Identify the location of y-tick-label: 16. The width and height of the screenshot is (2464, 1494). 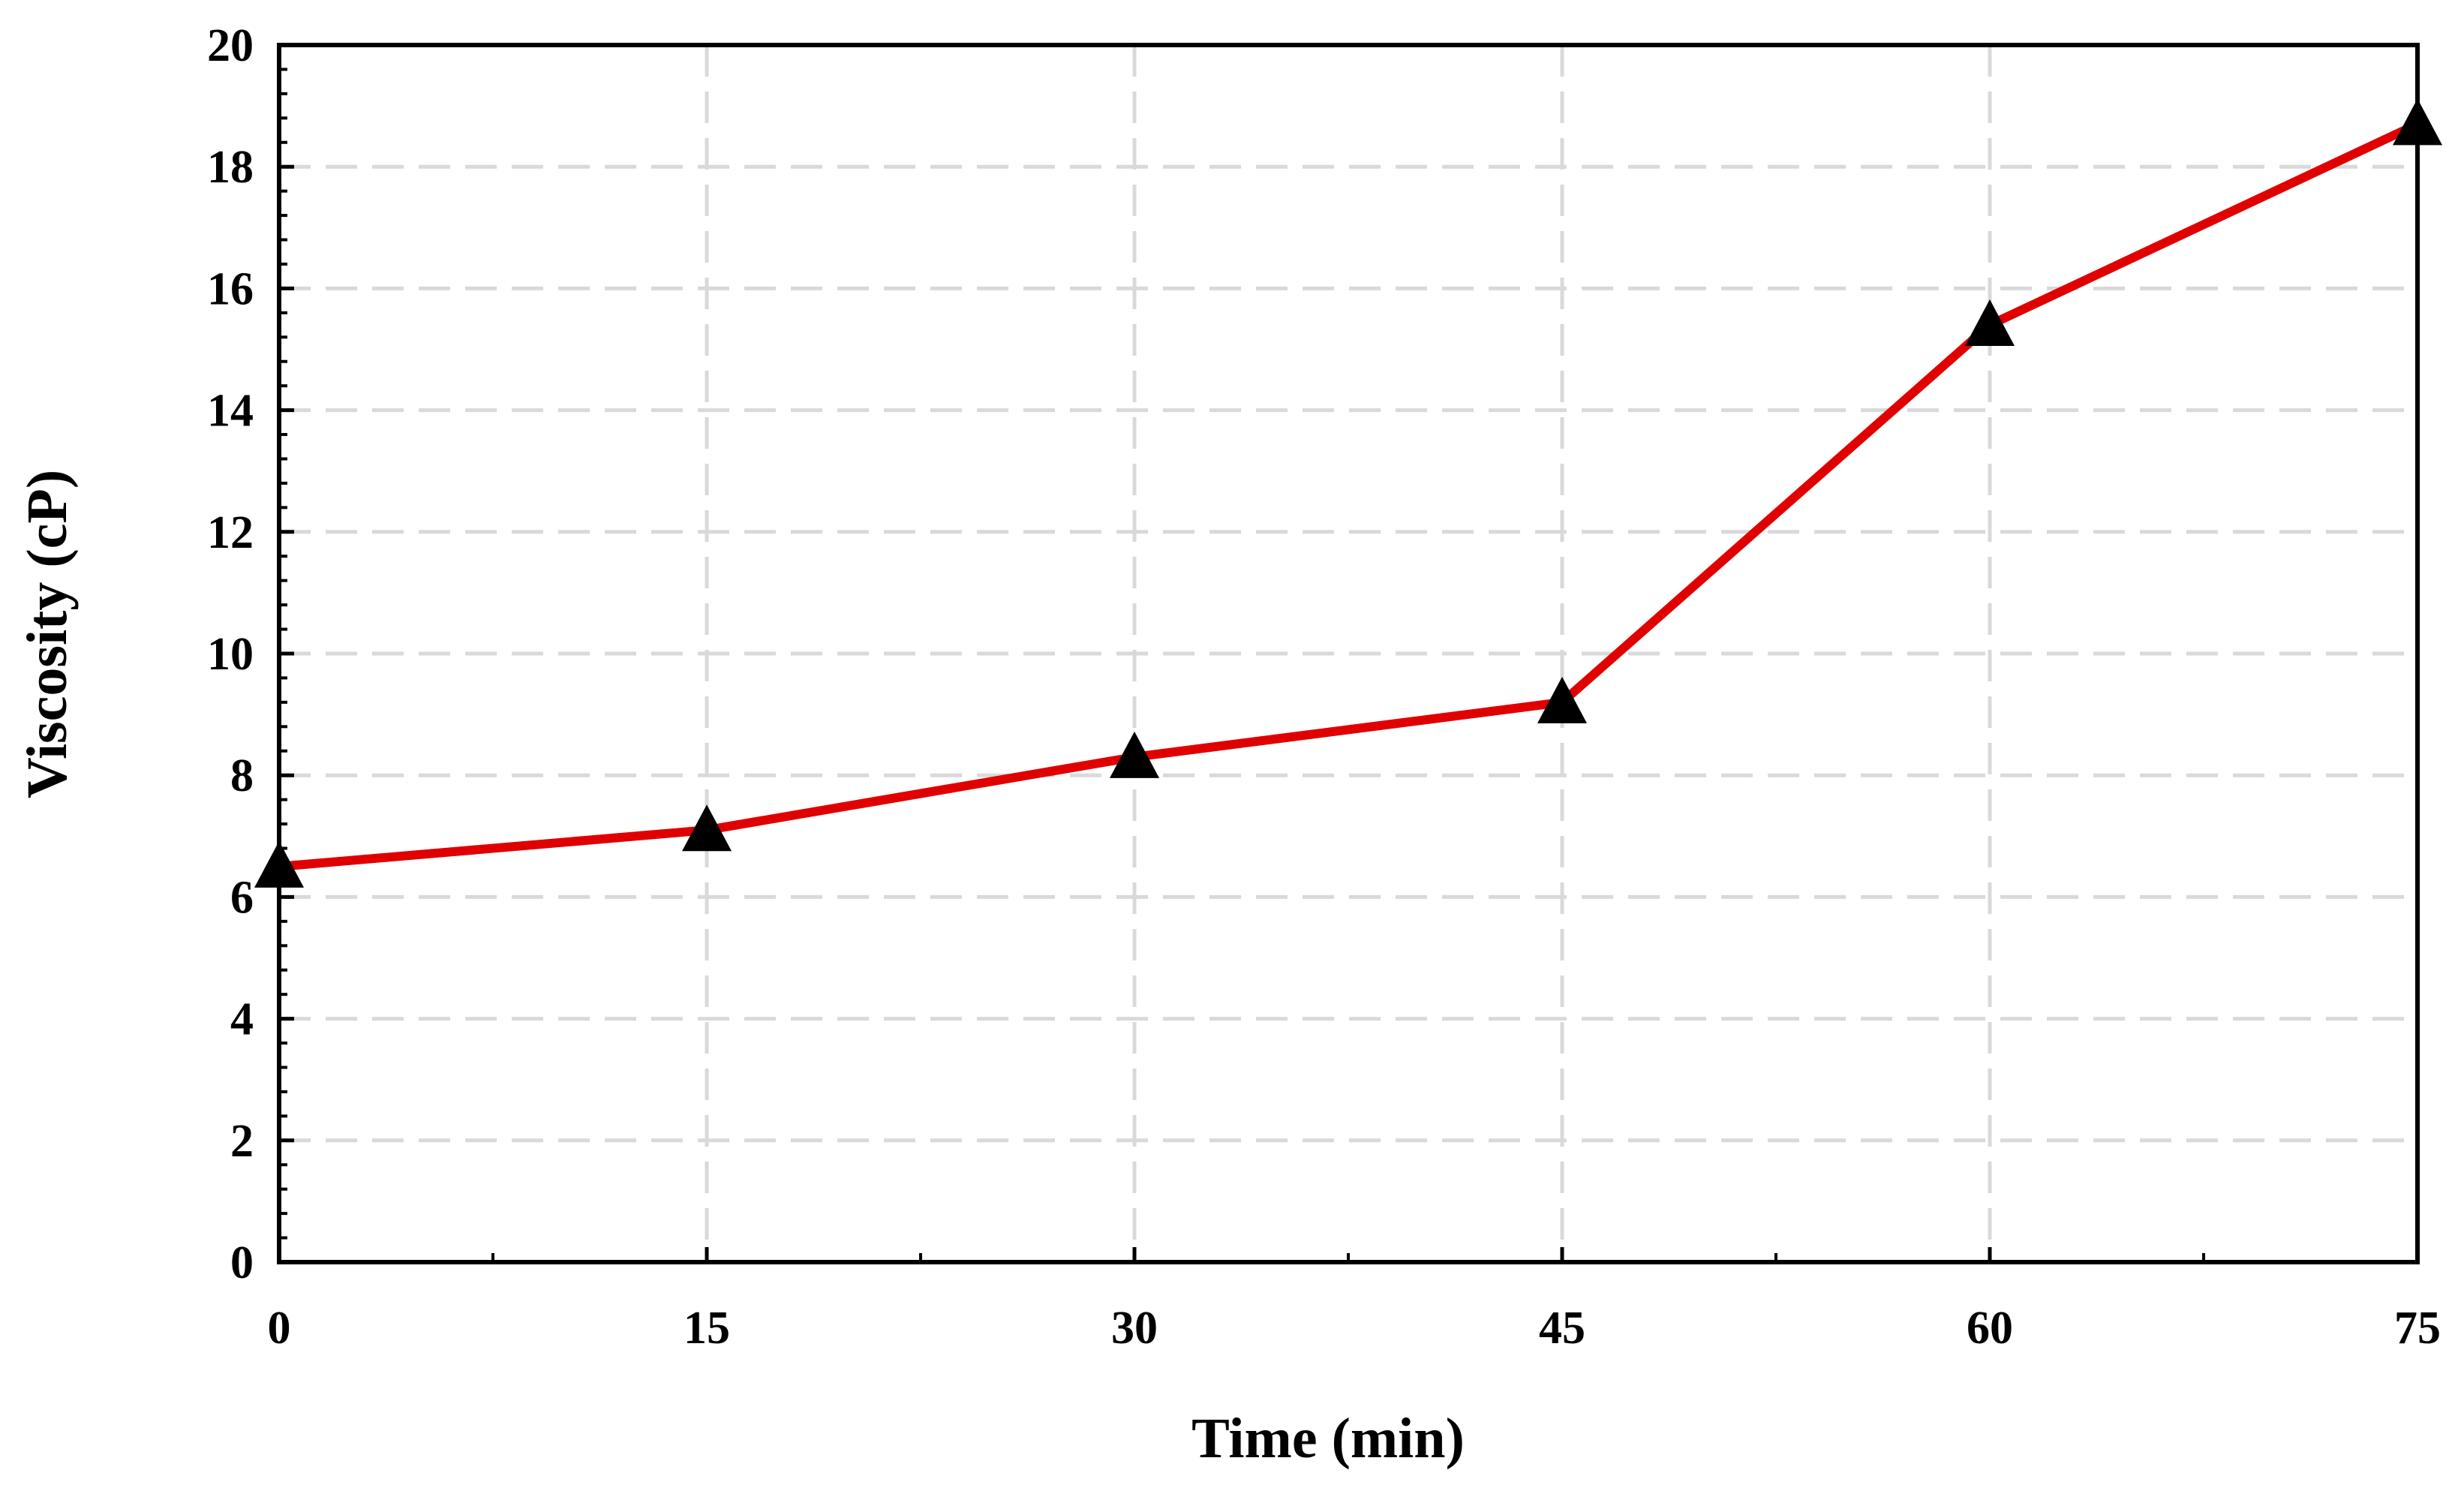
(230, 288).